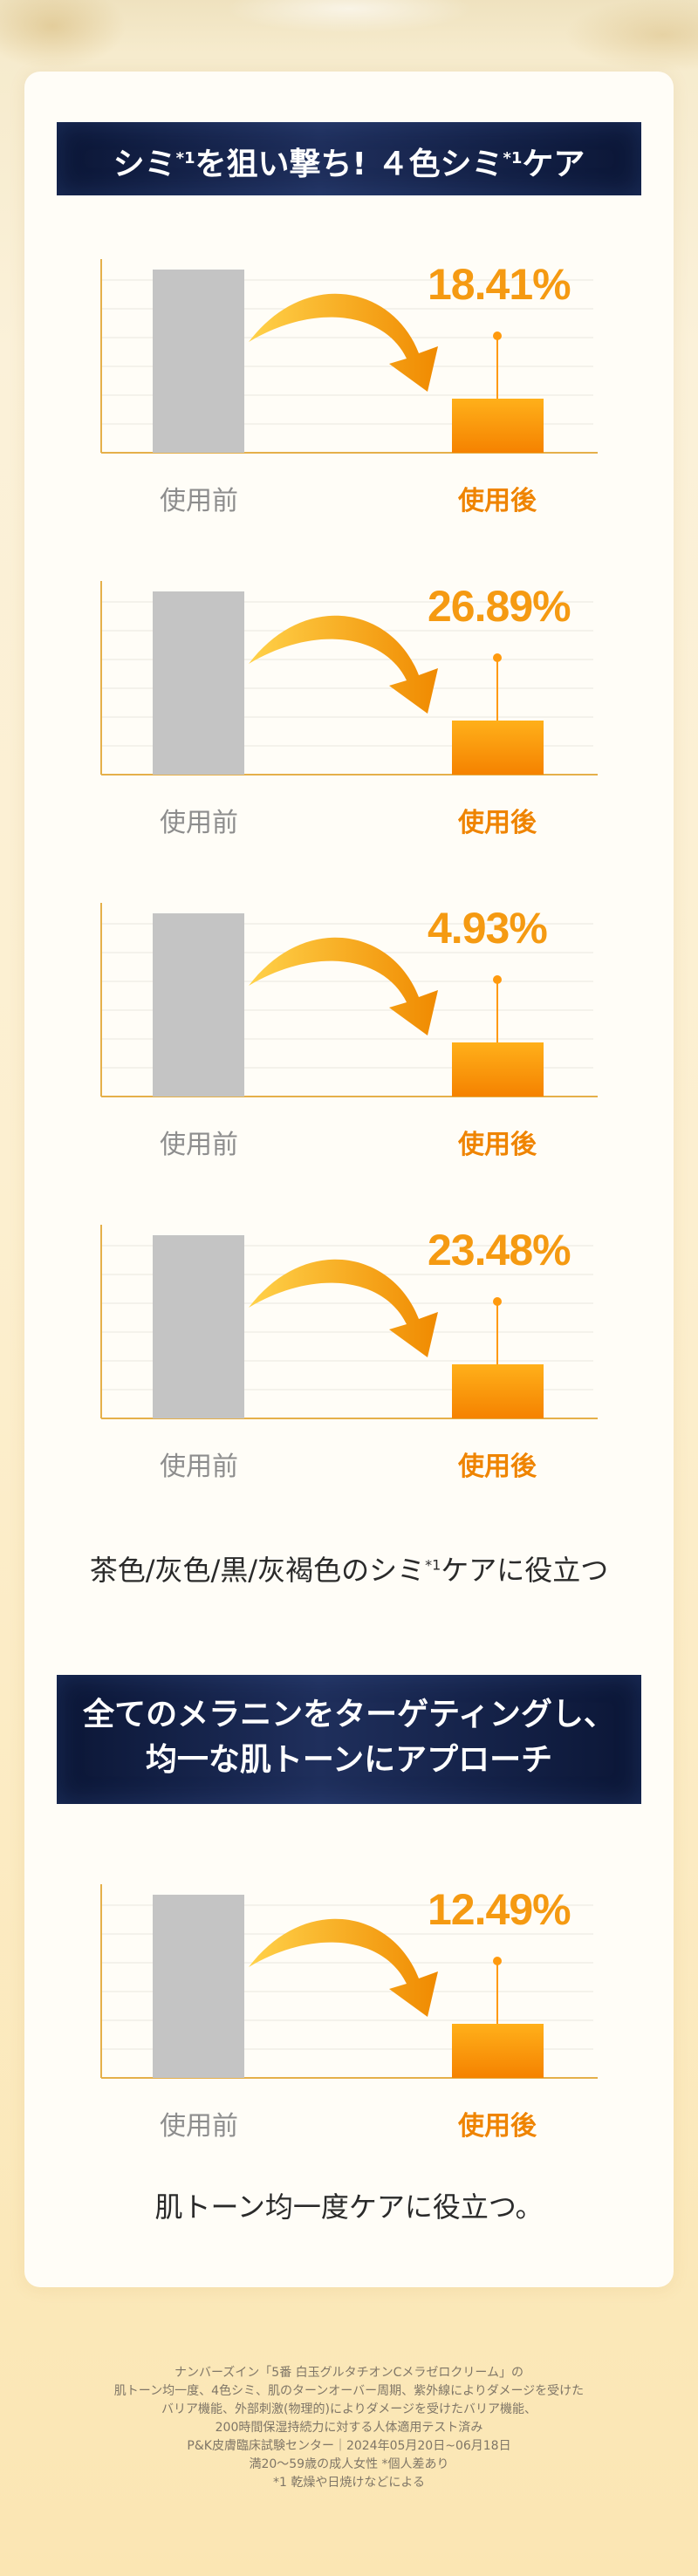 This screenshot has height=2576, width=698. I want to click on caption1-text-after: ケアに役立つ, so click(525, 1570).